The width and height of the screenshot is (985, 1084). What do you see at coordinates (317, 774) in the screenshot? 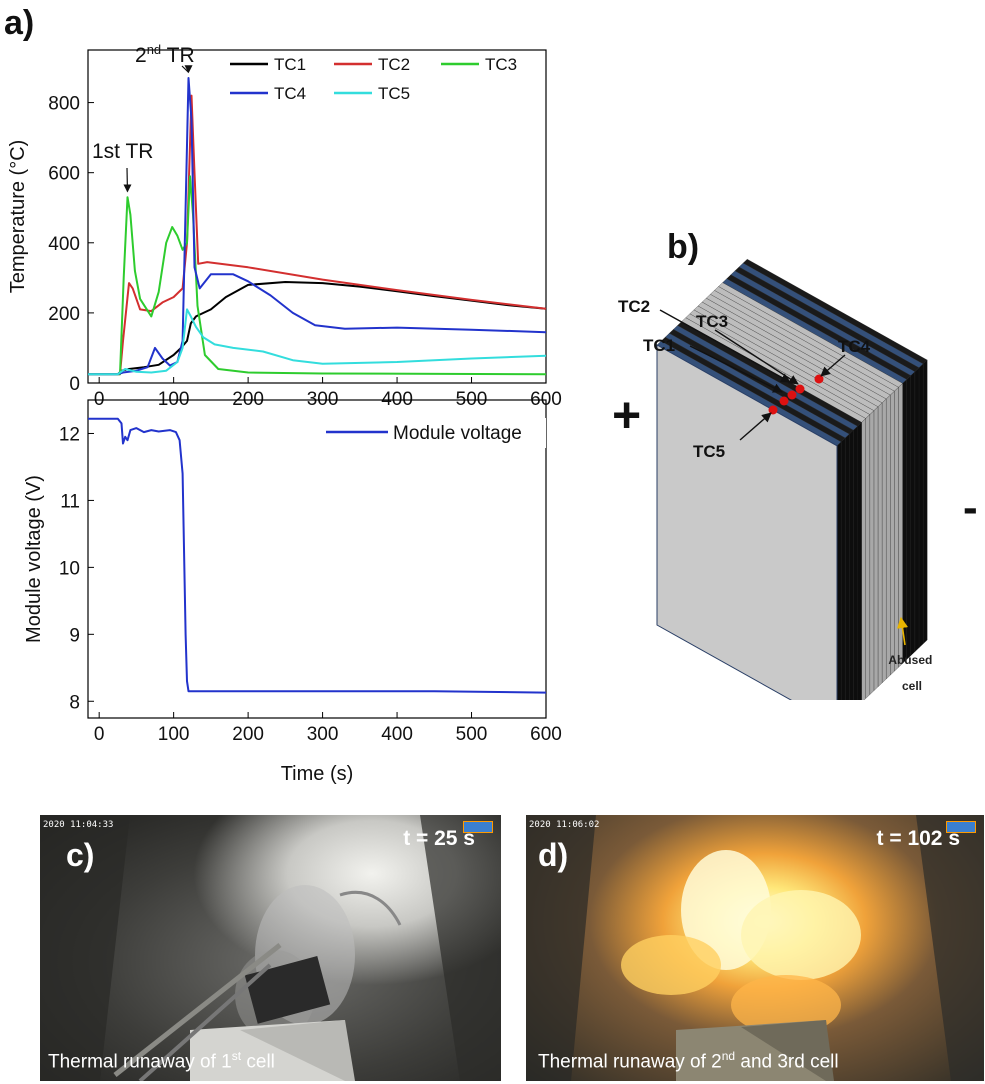
I see `x-axis-label: Time (s)` at bounding box center [317, 774].